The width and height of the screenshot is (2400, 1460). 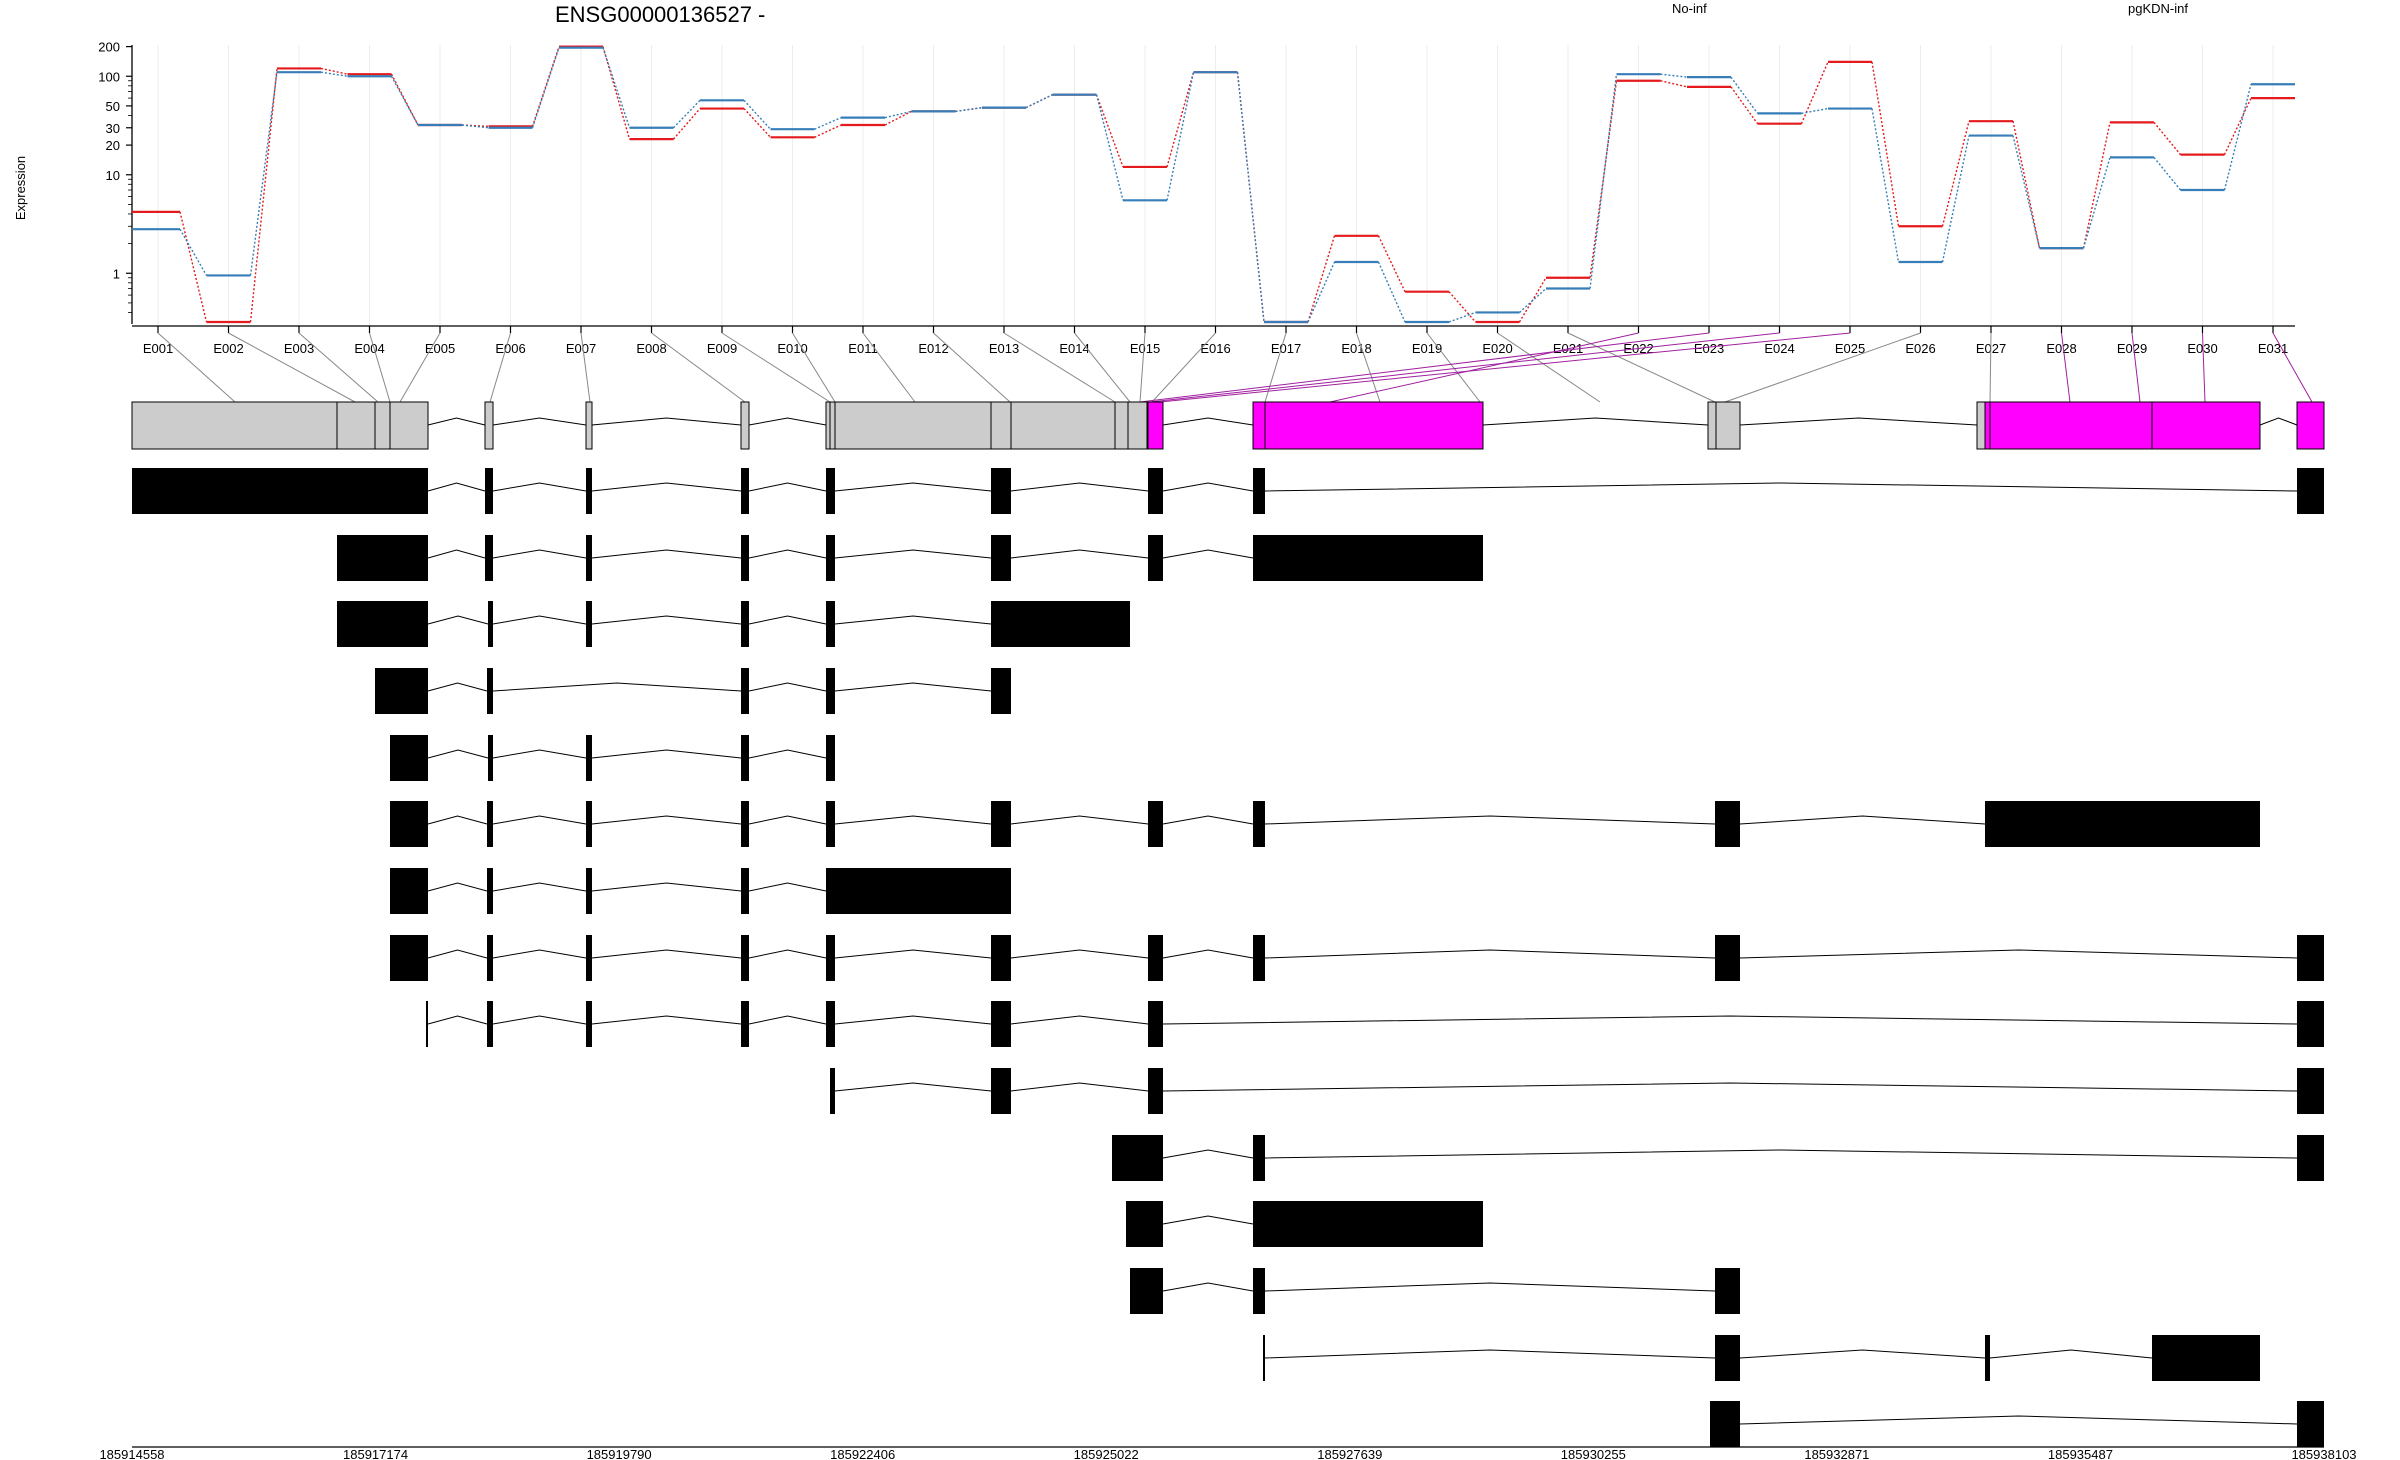 I want to click on exon-connector-E029, so click(x=2136, y=367).